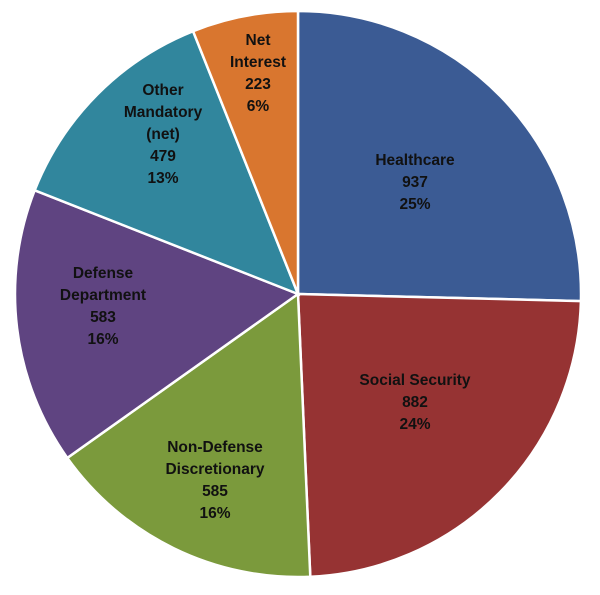 This screenshot has width=600, height=595. What do you see at coordinates (103, 295) in the screenshot?
I see `label-line: Department` at bounding box center [103, 295].